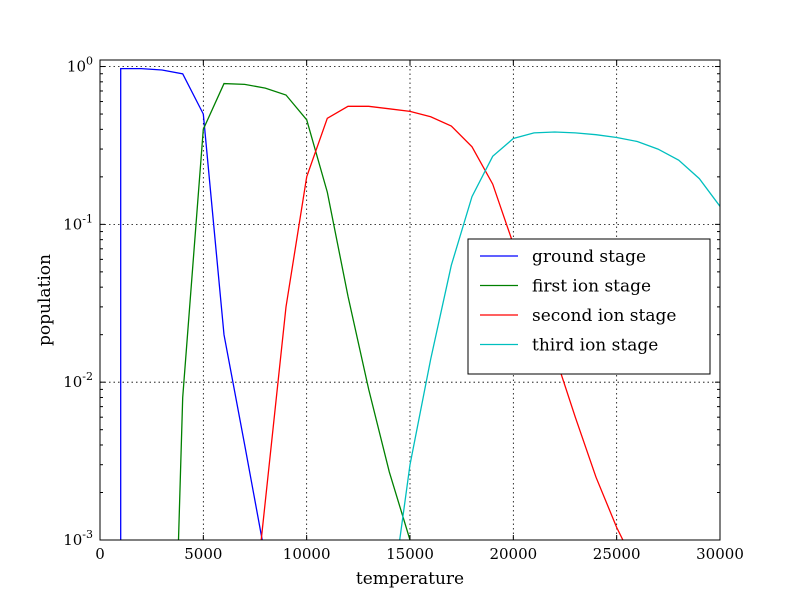 The height and width of the screenshot is (600, 800). Describe the element at coordinates (604, 316) in the screenshot. I see `legend-label: second ion stage` at that location.